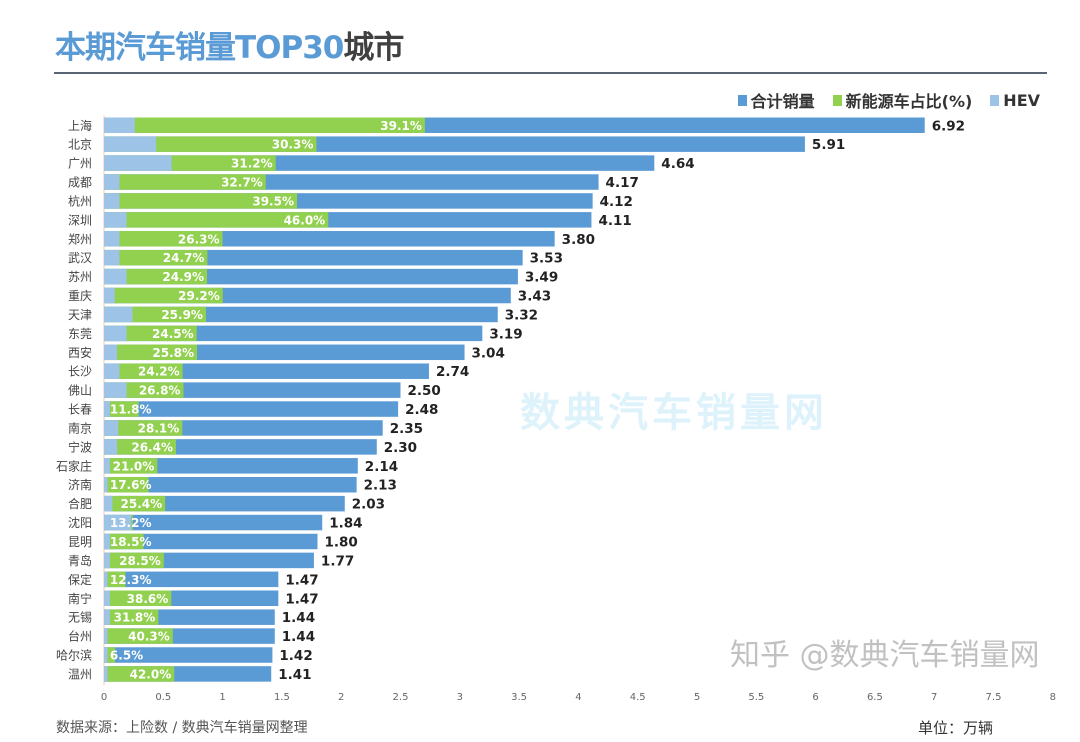  What do you see at coordinates (368, 505) in the screenshot?
I see `total-value-label: 2.03` at bounding box center [368, 505].